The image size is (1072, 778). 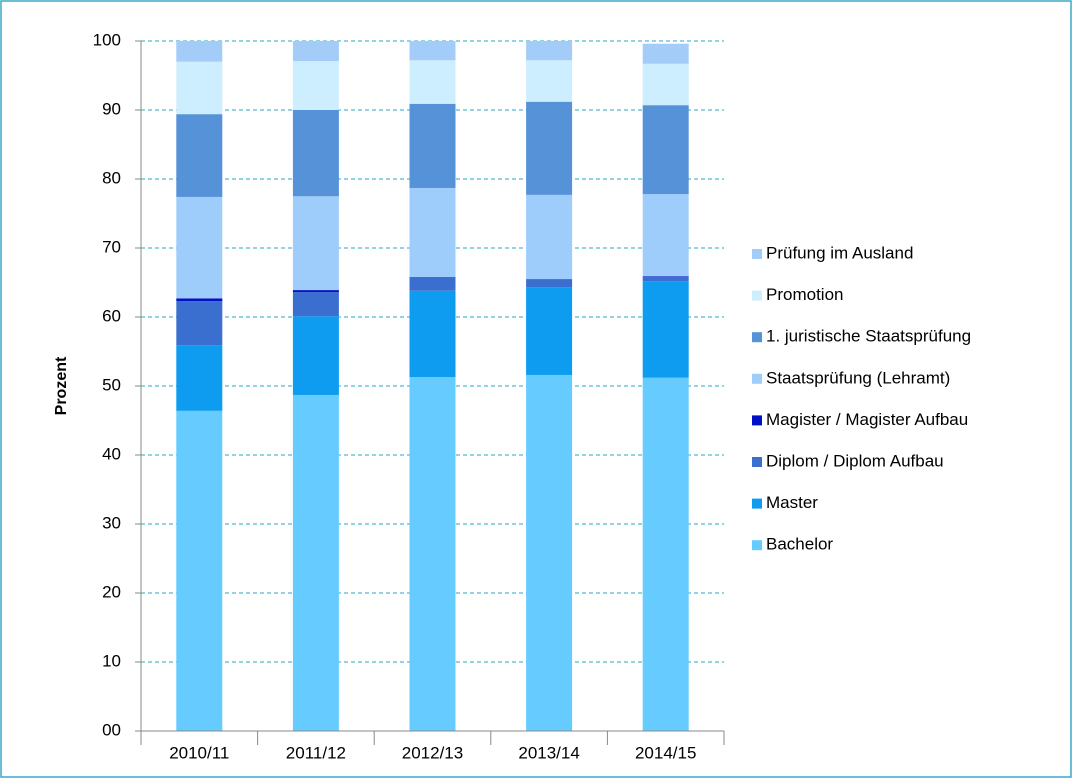 I want to click on legend-label: Master, so click(x=792, y=502).